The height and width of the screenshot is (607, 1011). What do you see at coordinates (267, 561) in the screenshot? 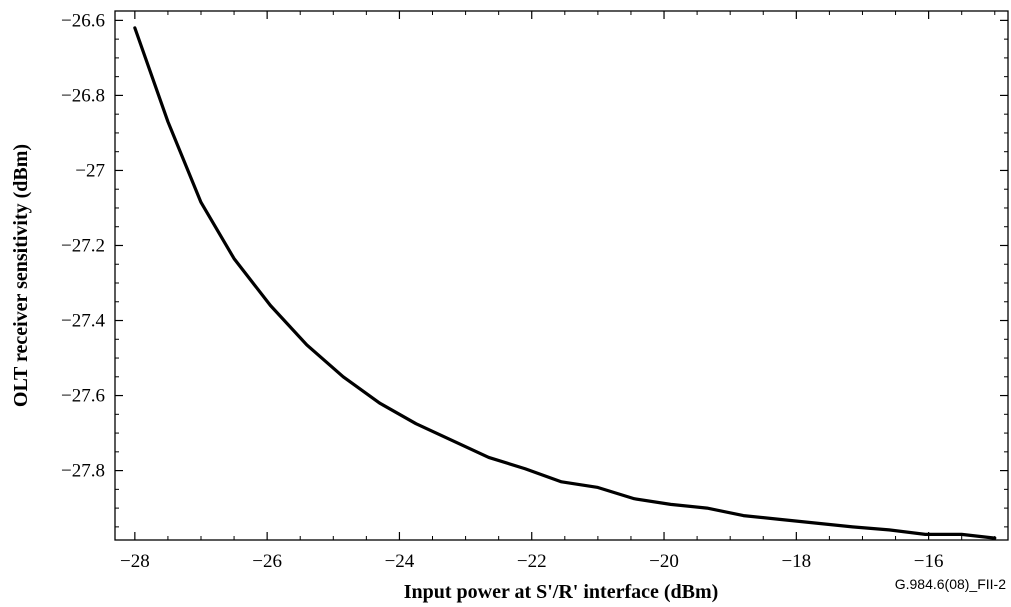
I see `x-tick-label: −26` at bounding box center [267, 561].